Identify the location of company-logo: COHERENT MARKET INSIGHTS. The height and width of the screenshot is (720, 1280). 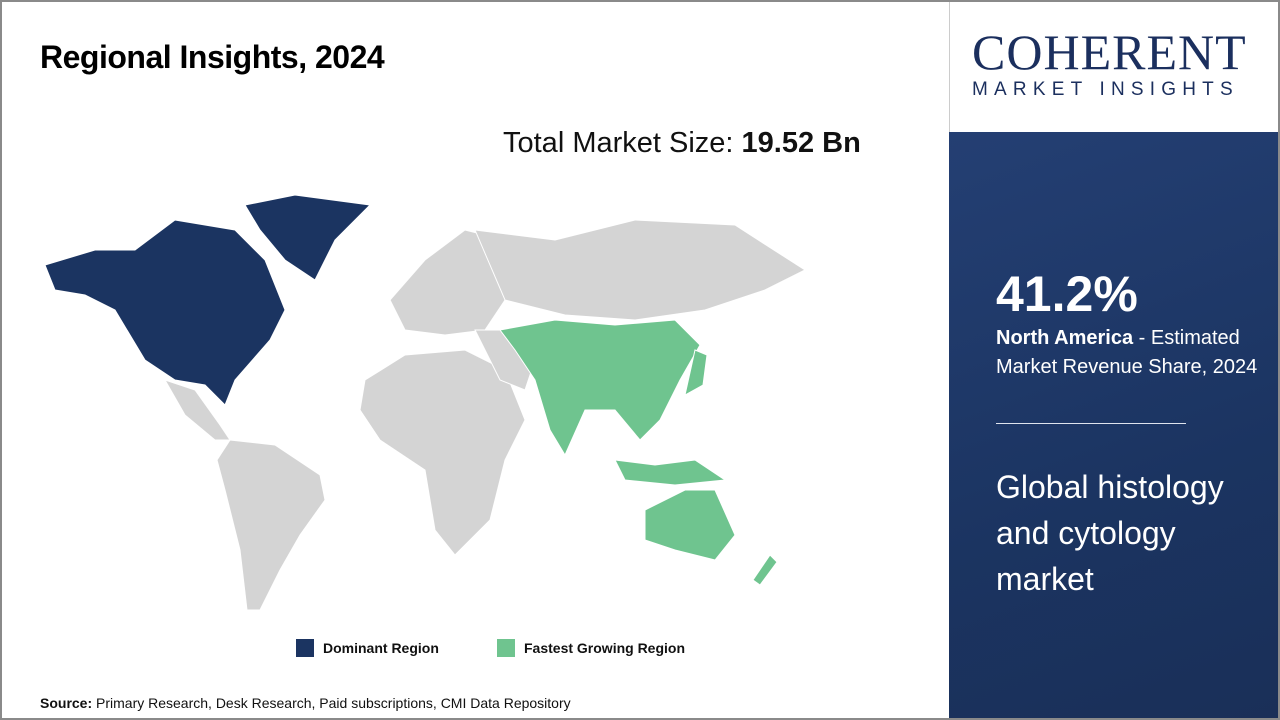
(1114, 66).